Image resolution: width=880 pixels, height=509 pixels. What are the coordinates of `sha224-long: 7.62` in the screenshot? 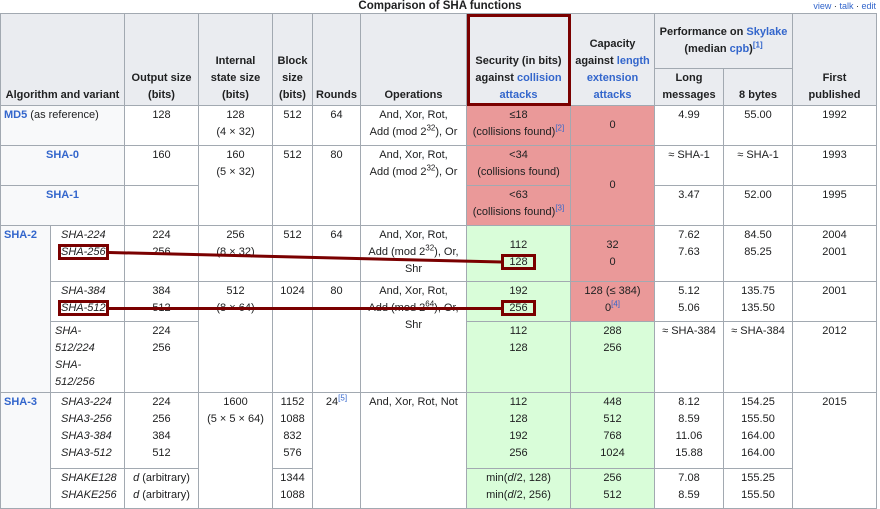 It's located at (689, 235).